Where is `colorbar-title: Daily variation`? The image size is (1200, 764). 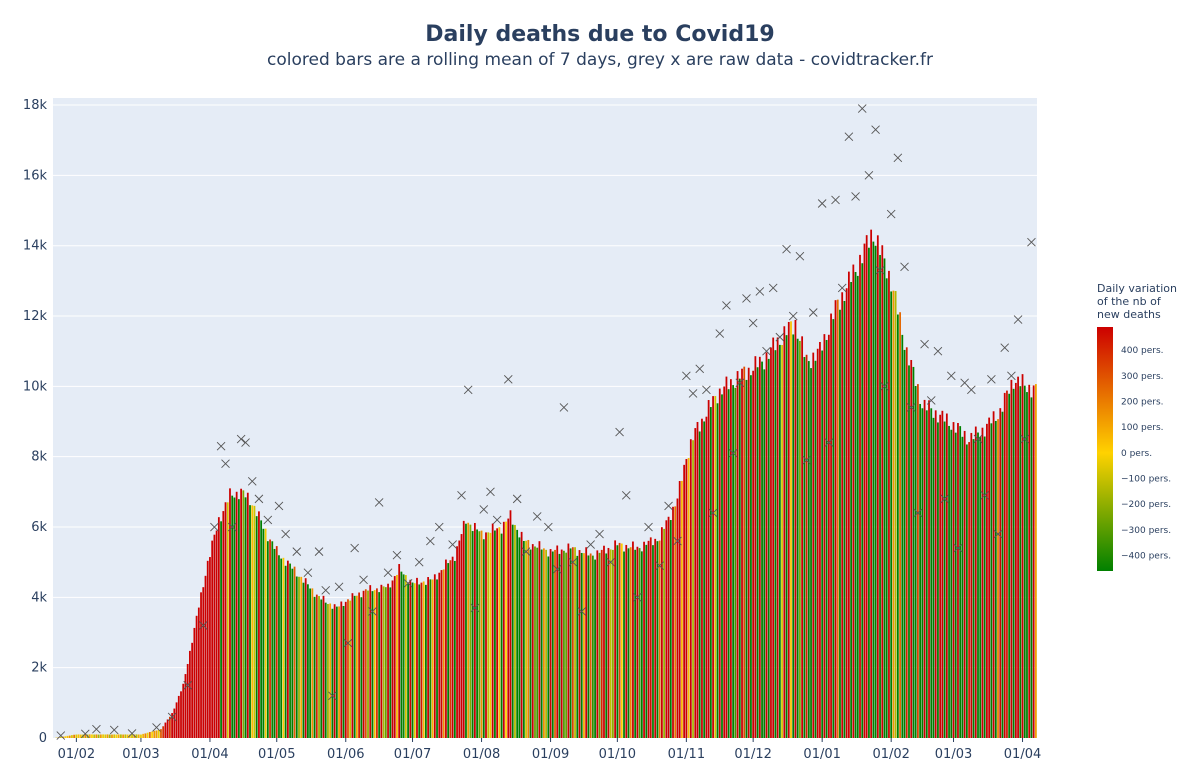 colorbar-title: Daily variation is located at coordinates (1137, 288).